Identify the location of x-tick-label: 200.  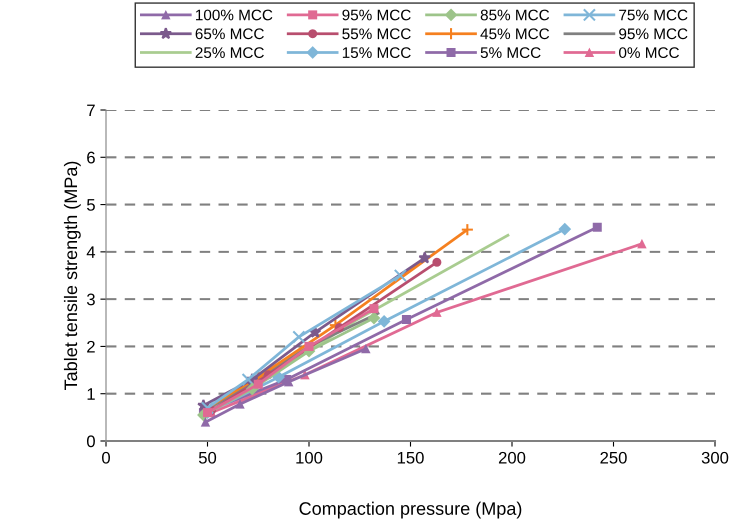
(512, 458).